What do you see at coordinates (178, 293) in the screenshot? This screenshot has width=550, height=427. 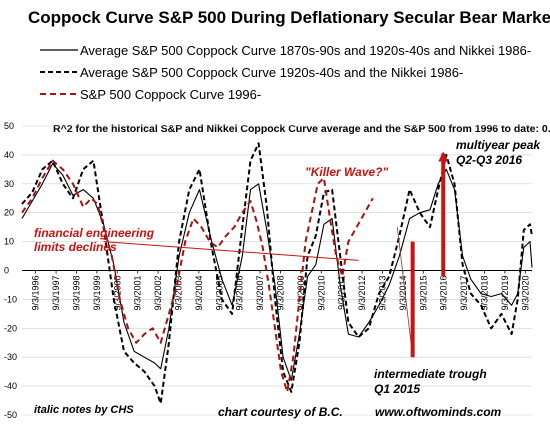 I see `x-tick-label: 9/3/2003` at bounding box center [178, 293].